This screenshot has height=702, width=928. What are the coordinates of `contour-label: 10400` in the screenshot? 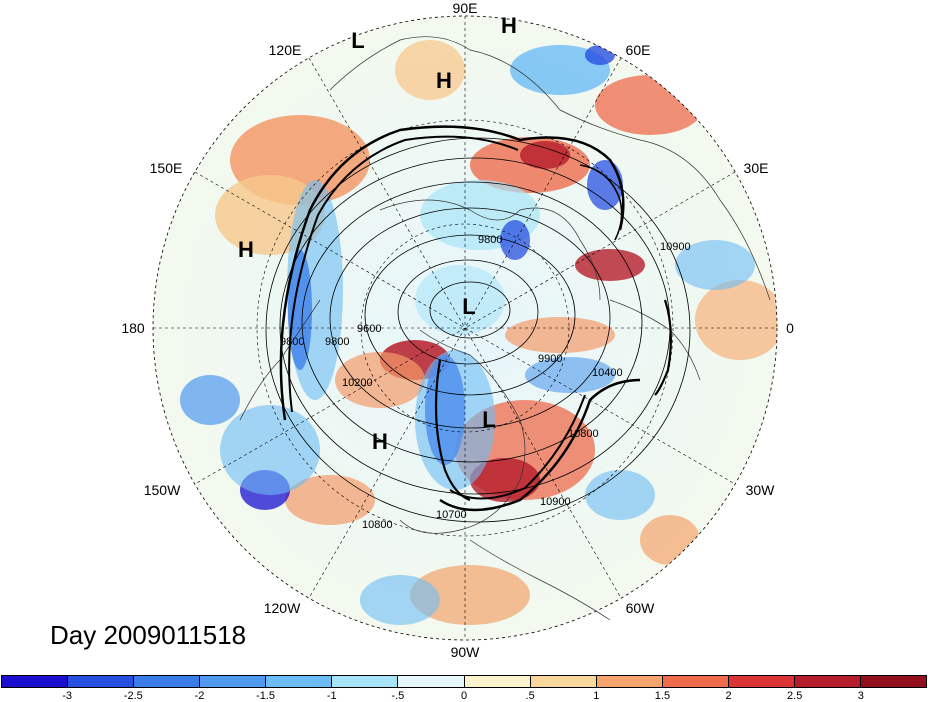 It's located at (607, 373).